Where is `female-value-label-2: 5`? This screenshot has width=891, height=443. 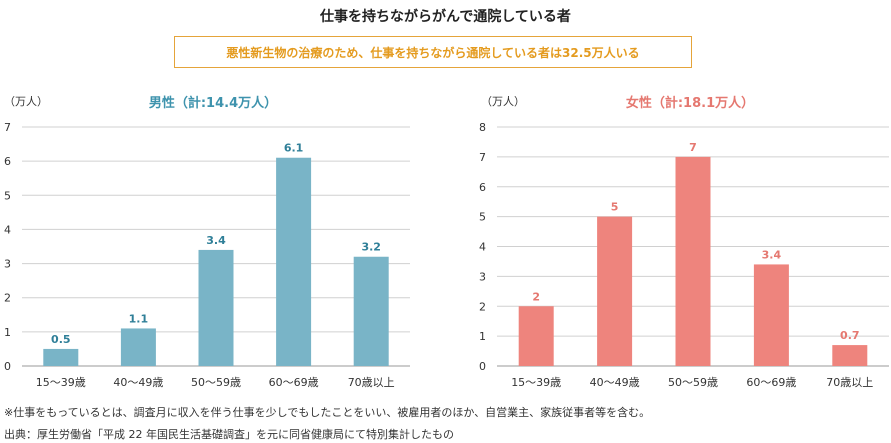
female-value-label-2: 5 is located at coordinates (615, 207).